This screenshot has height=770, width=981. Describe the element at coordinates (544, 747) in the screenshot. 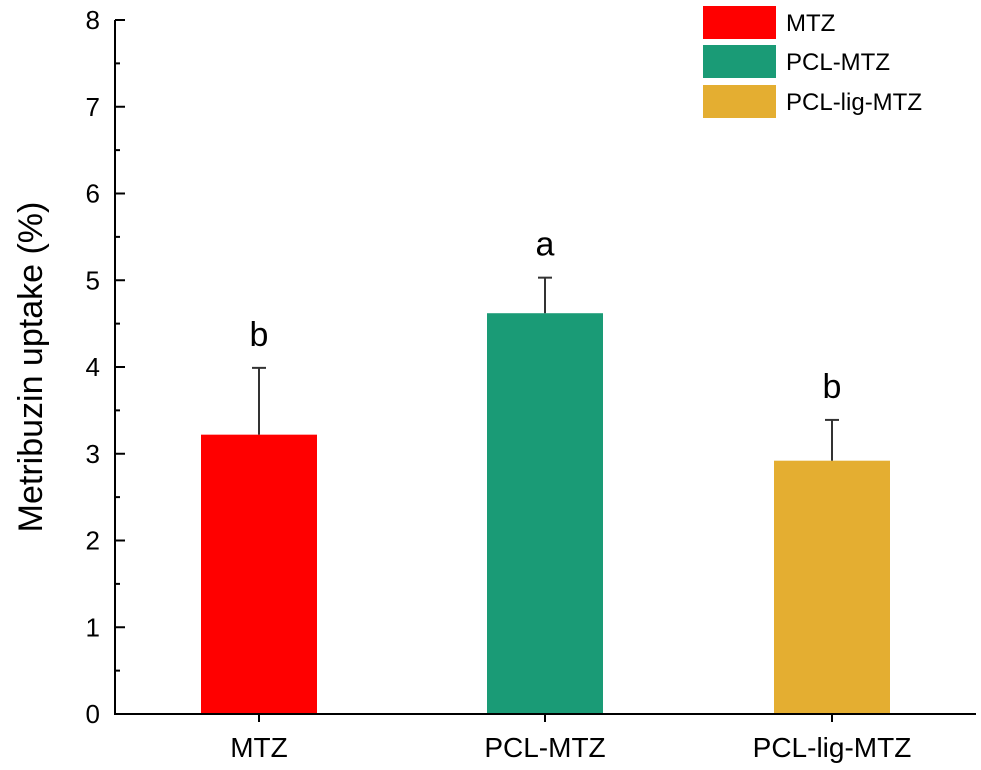

I see `x-tick-label: PCL-MTZ` at that location.